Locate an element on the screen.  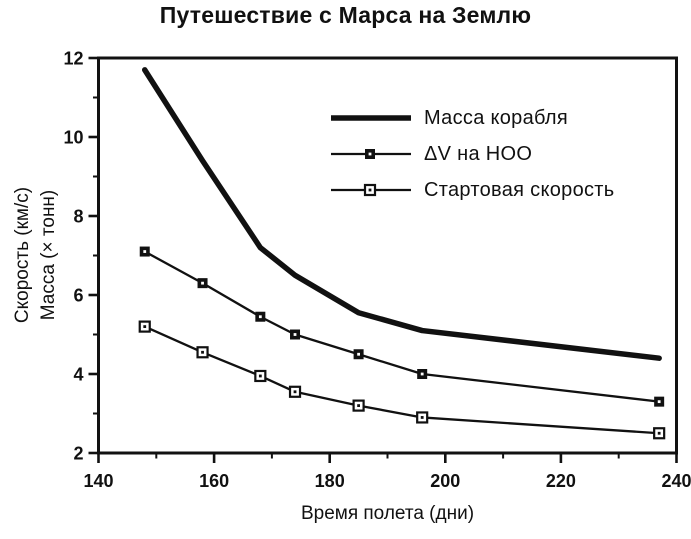
x-tick-label: 180 is located at coordinates (330, 481).